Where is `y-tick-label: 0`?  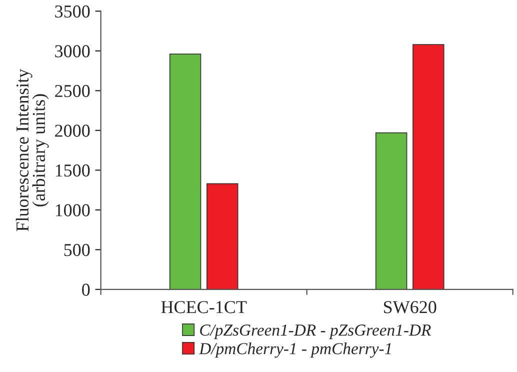
y-tick-label: 0 is located at coordinates (86, 290).